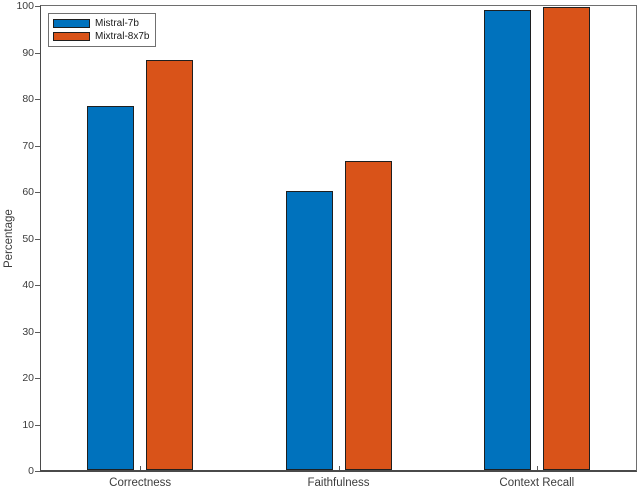 The width and height of the screenshot is (640, 495). I want to click on y-tick-label: 100, so click(25, 6).